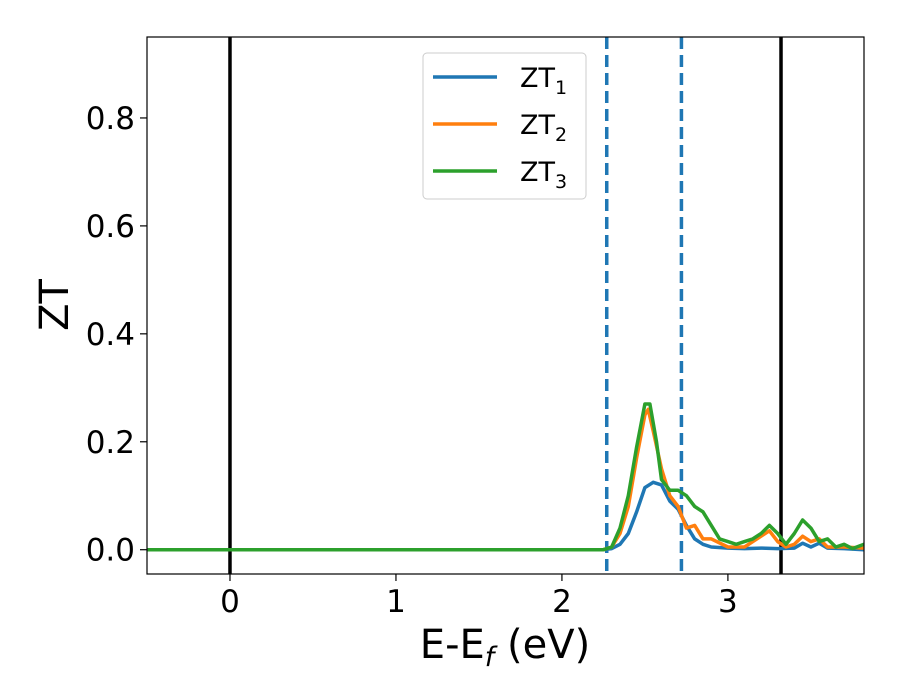 This screenshot has height=700, width=900. I want to click on x-tick-label-2: 2, so click(562, 602).